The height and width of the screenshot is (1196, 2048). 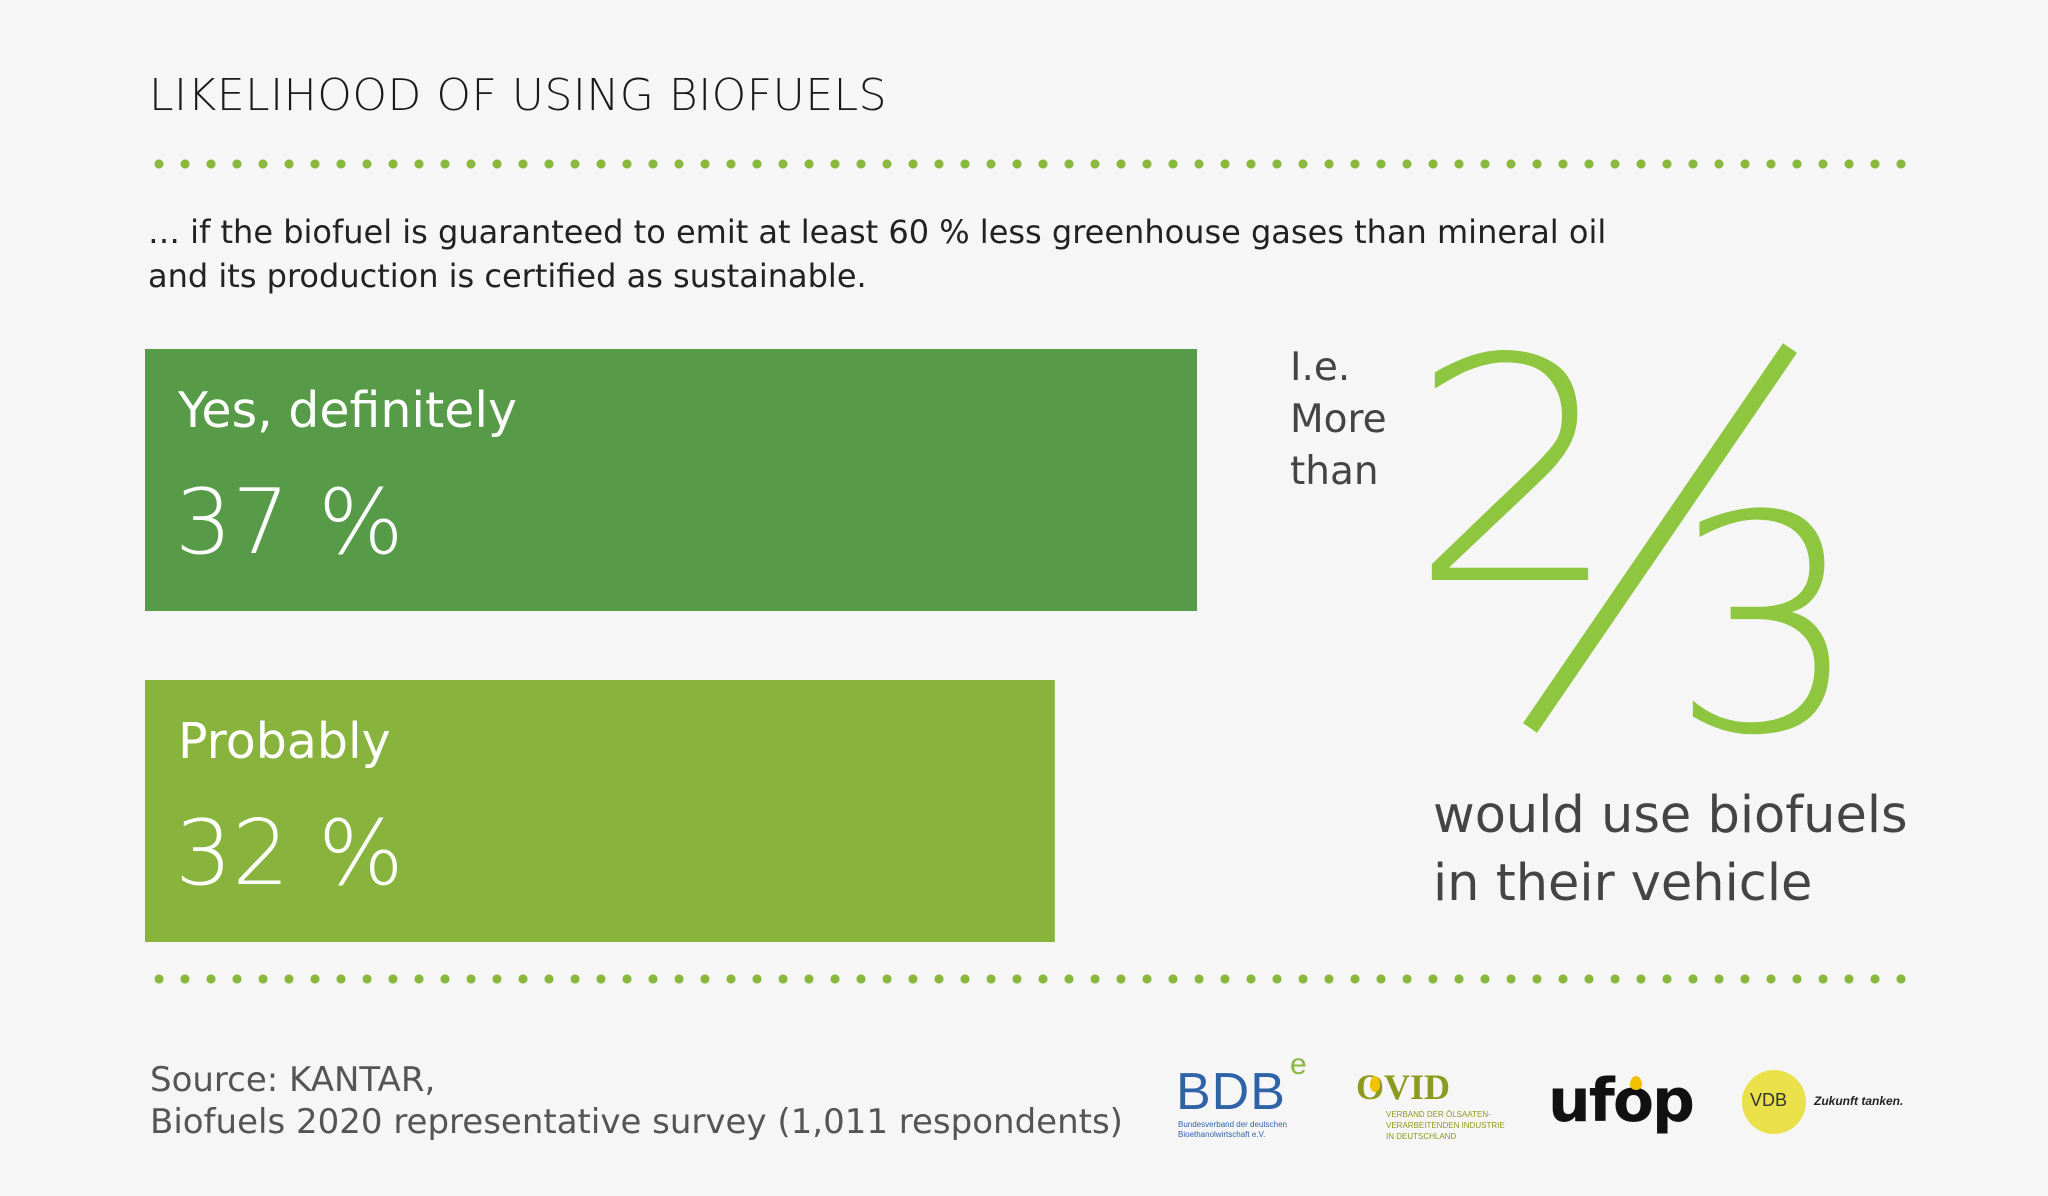 I want to click on bar-probably, so click(x=600, y=811).